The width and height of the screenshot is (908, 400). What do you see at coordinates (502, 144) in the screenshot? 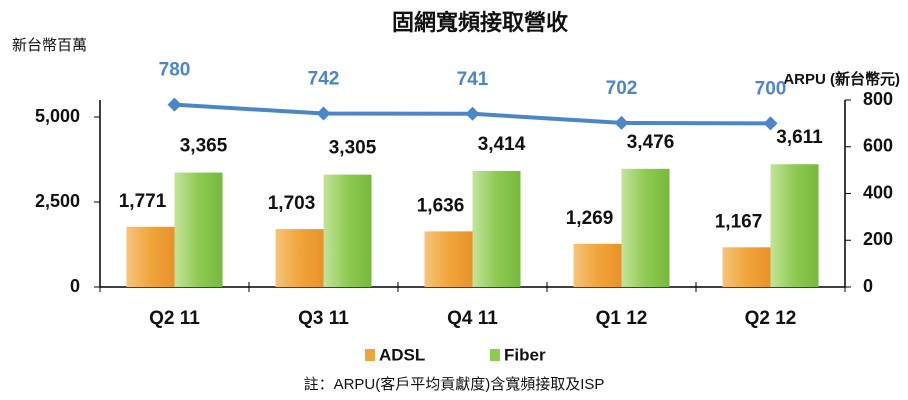
I see `data-label: 3,414` at bounding box center [502, 144].